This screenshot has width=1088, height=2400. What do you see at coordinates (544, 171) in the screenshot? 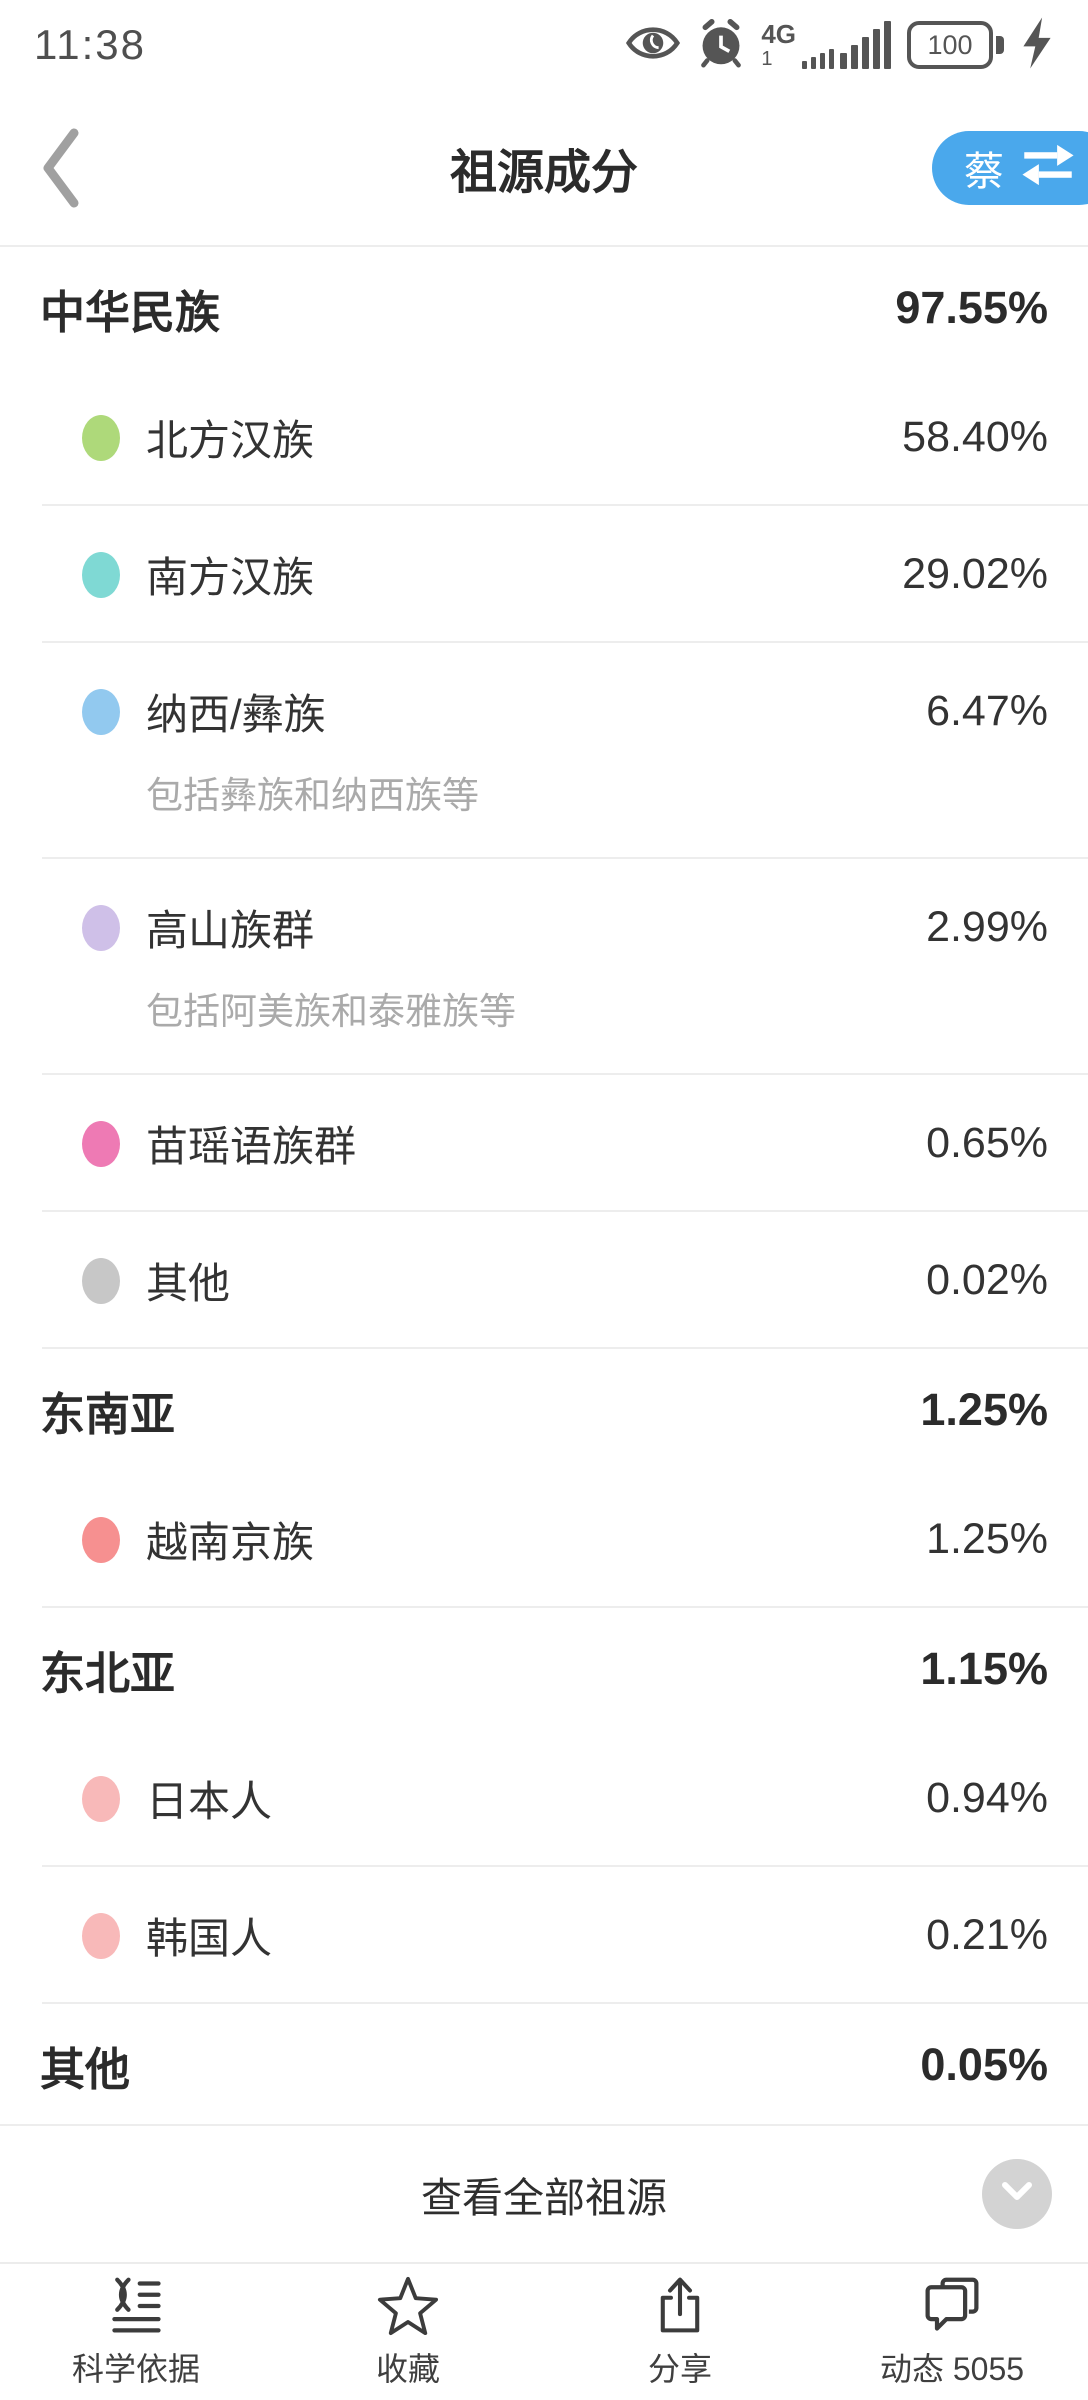
I see `page-title: 祖源成分` at bounding box center [544, 171].